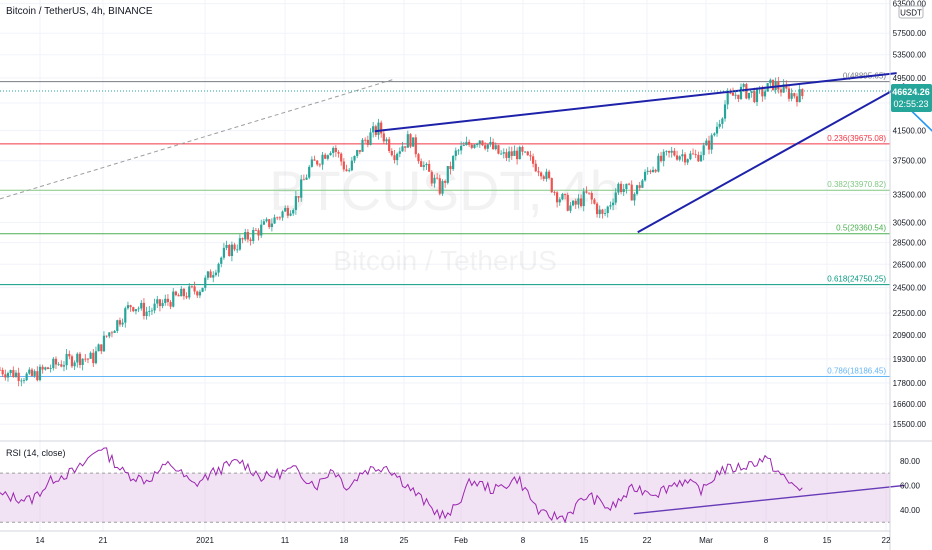 The image size is (932, 550). I want to click on rsi-trendline, so click(769, 499).